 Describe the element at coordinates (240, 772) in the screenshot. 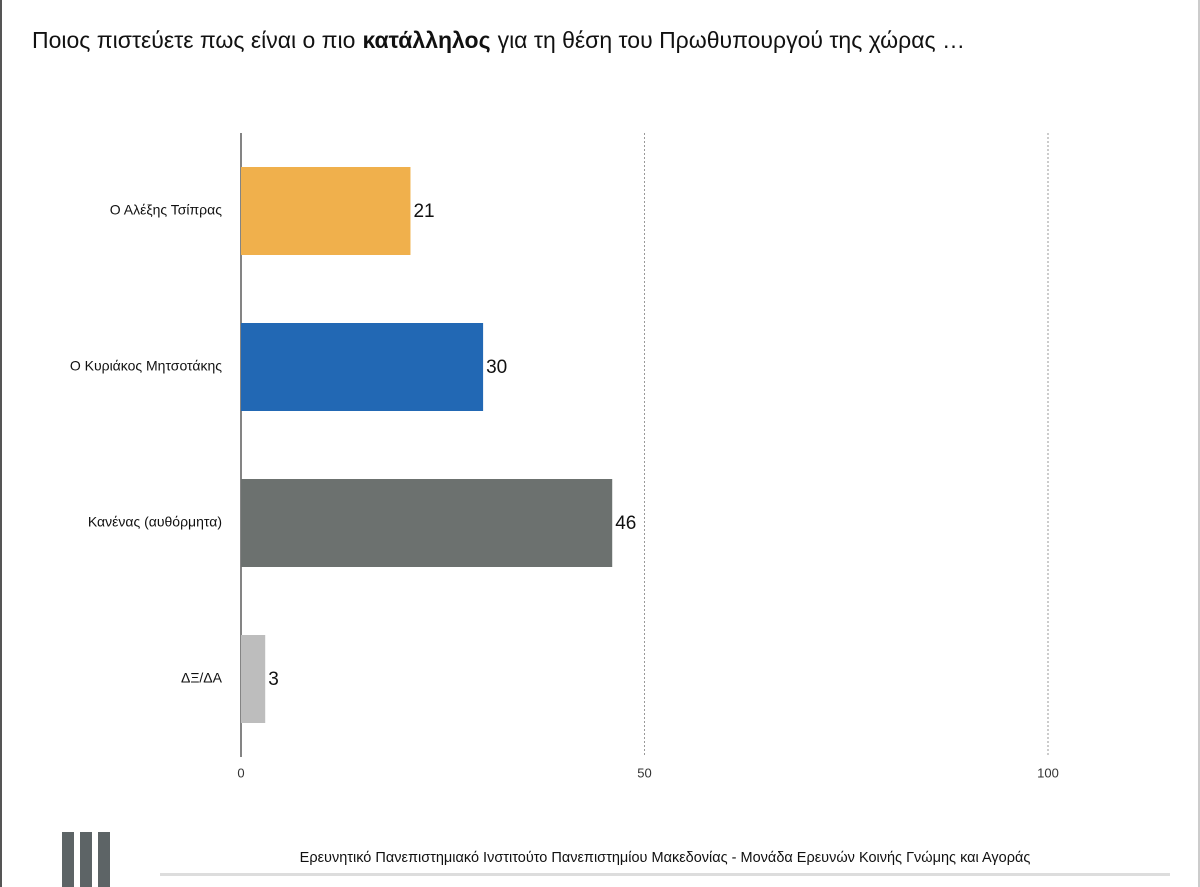

I see `x-tick-label: 0` at that location.